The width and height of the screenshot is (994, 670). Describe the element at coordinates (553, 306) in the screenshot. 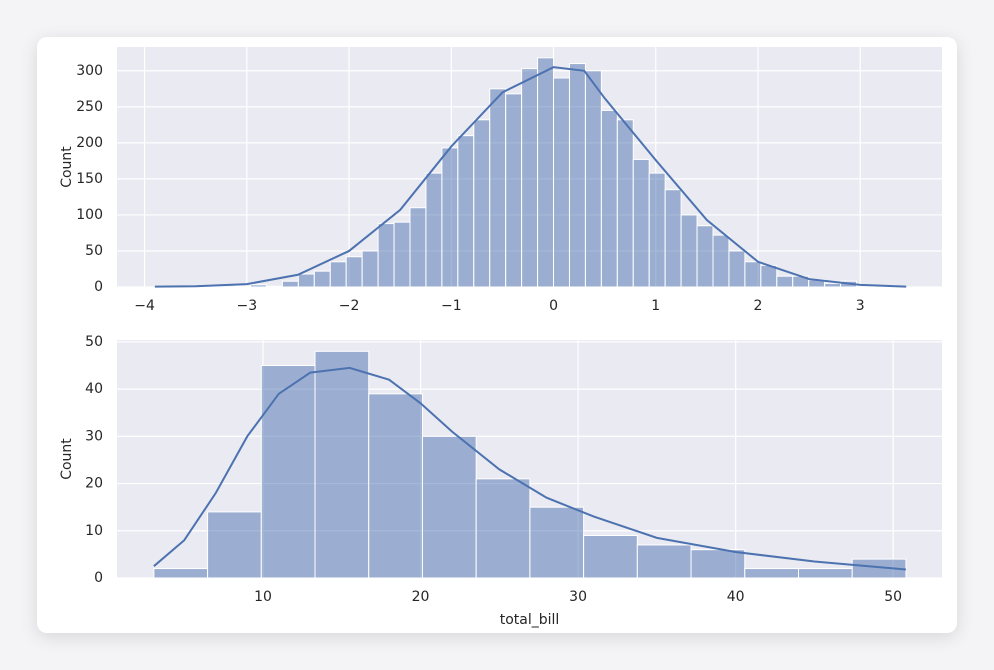

I see `x-tick-label: 0` at that location.